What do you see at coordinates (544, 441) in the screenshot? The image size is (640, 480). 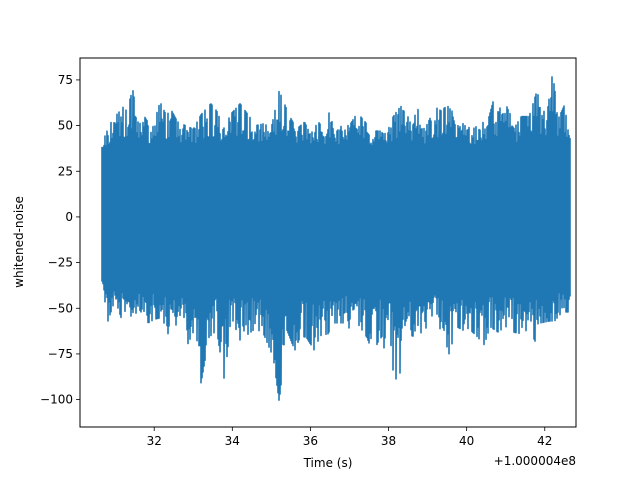 I see `x-tick-label: 42` at bounding box center [544, 441].